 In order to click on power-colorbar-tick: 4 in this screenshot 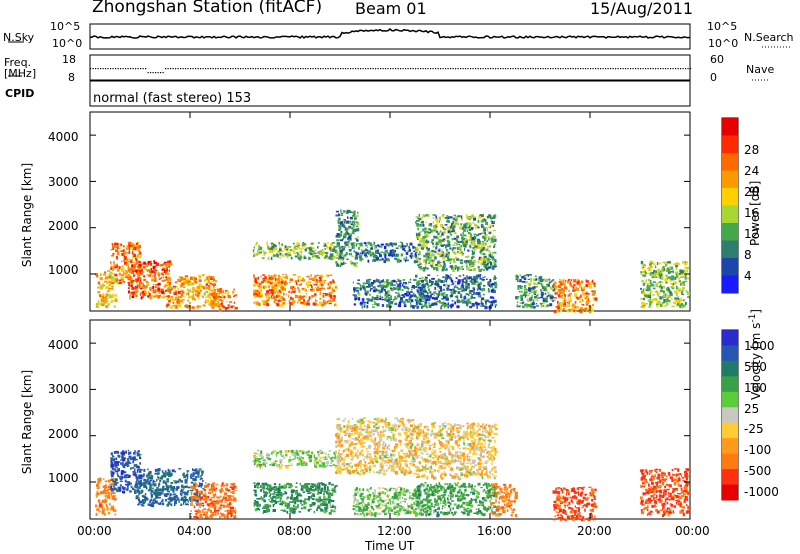, I will do `click(748, 276)`.